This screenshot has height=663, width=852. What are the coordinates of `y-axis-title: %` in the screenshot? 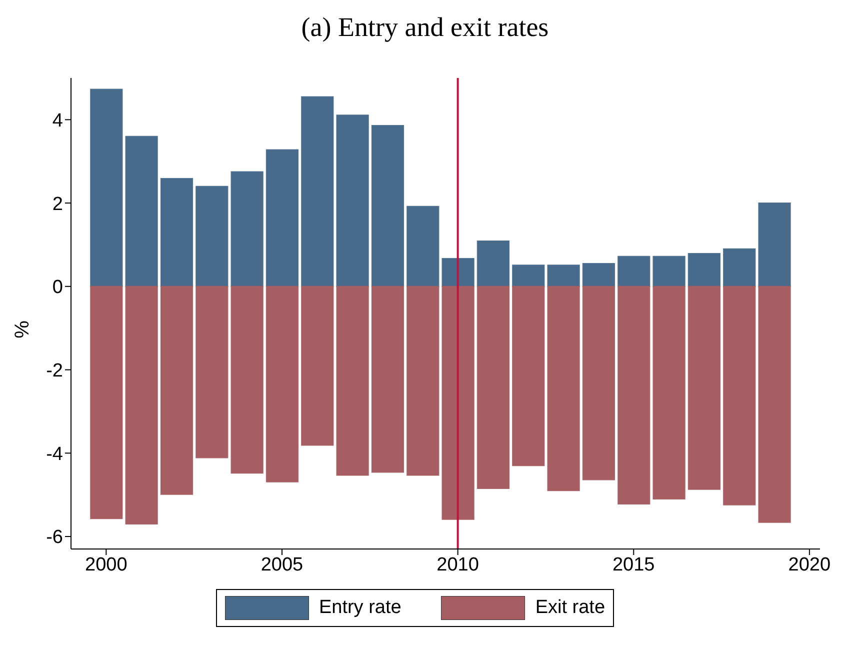 It's located at (22, 329).